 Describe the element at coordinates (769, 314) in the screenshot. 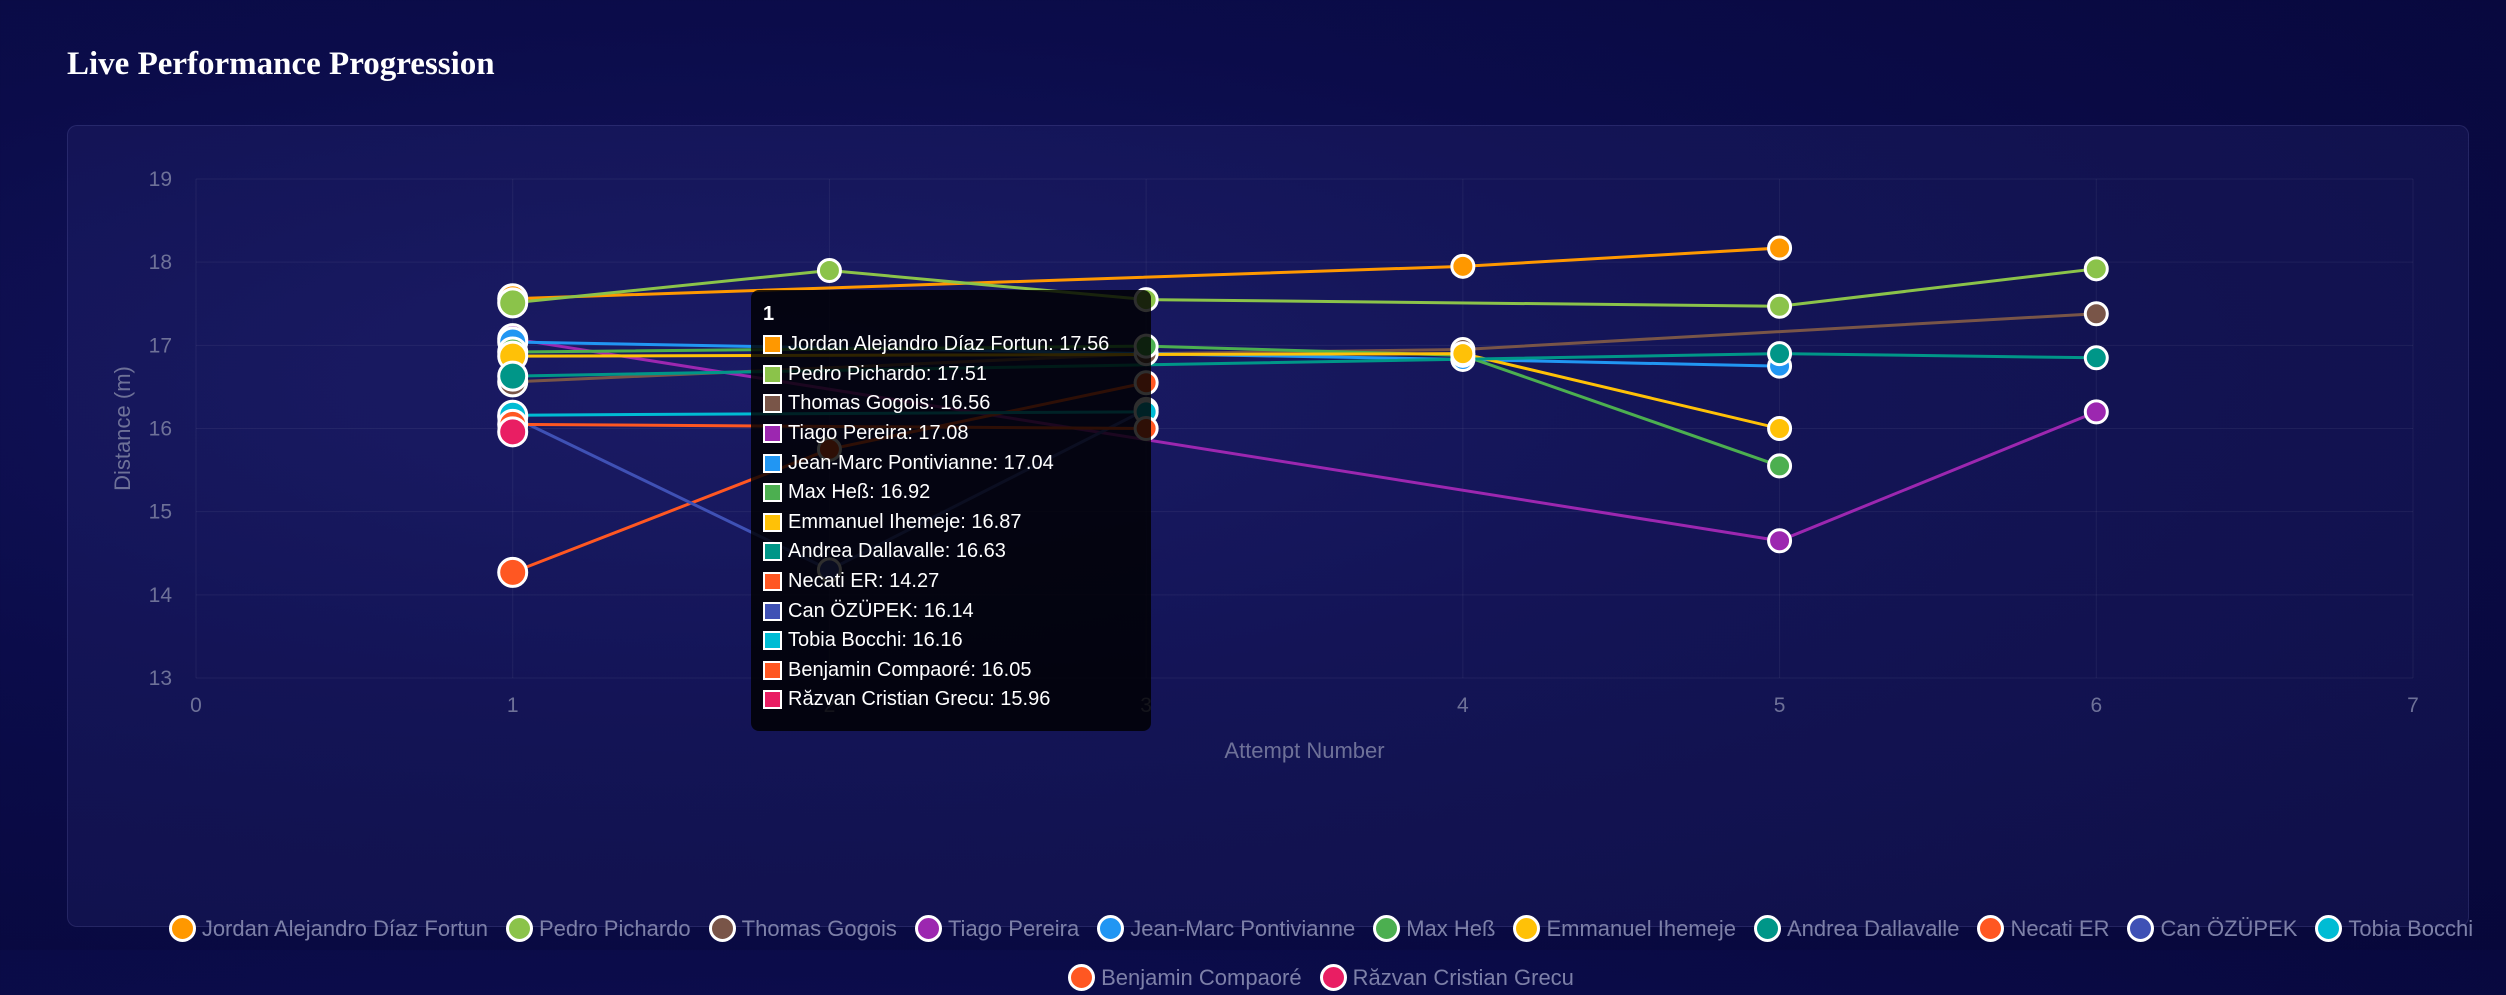

I see `tooltip-title: 1` at that location.